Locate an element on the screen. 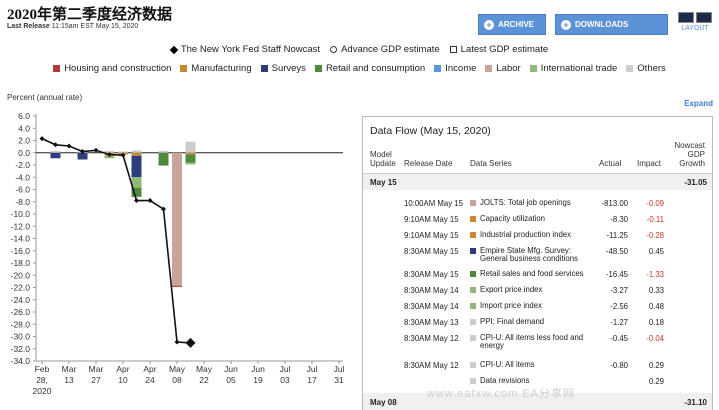  x-tick-label: 08 is located at coordinates (177, 380).